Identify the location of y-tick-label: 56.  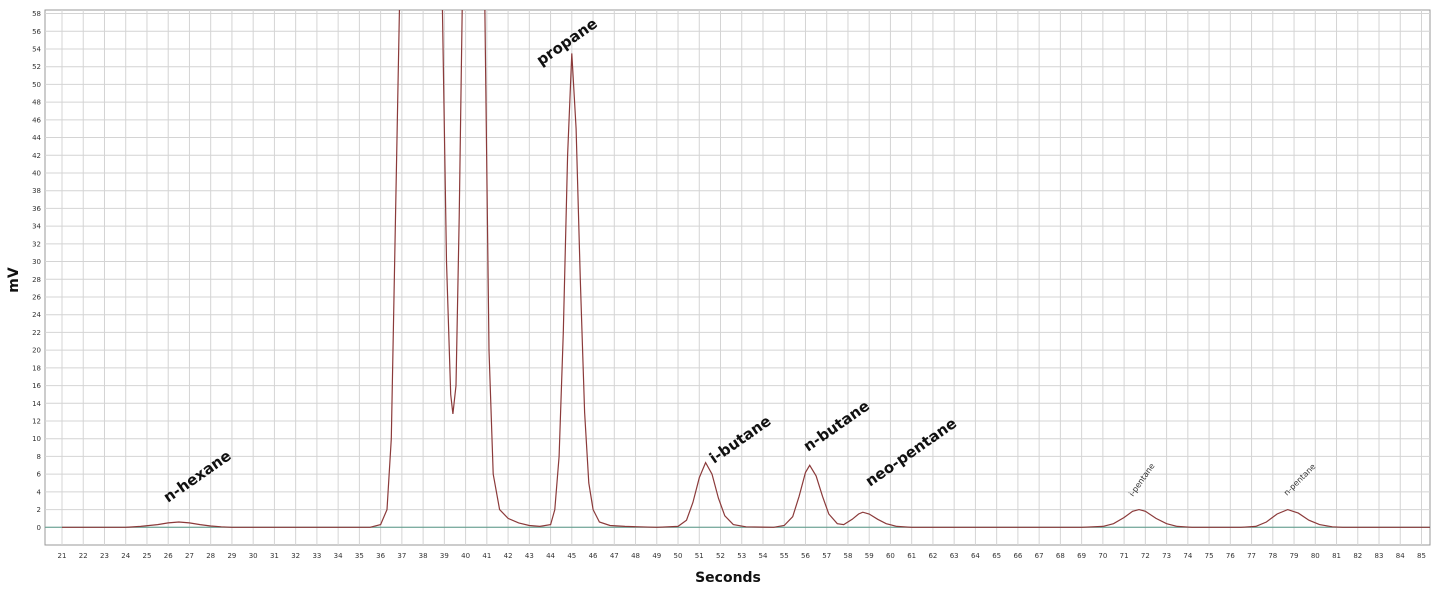
(36, 32).